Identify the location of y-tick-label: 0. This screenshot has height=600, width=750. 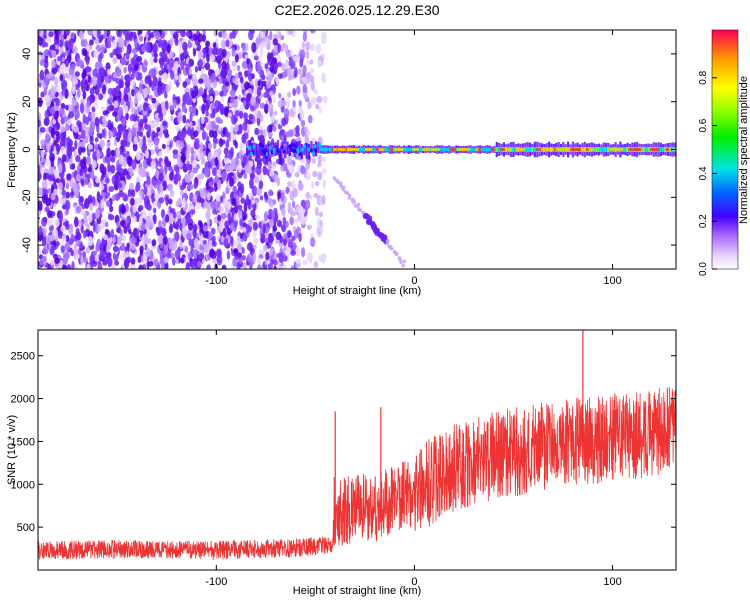
(27, 149).